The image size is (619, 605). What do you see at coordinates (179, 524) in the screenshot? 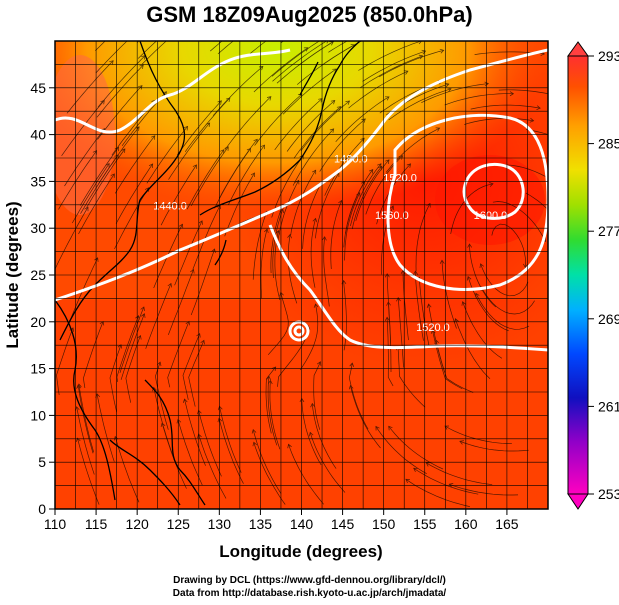
I see `x-tick-label: 125` at bounding box center [179, 524].